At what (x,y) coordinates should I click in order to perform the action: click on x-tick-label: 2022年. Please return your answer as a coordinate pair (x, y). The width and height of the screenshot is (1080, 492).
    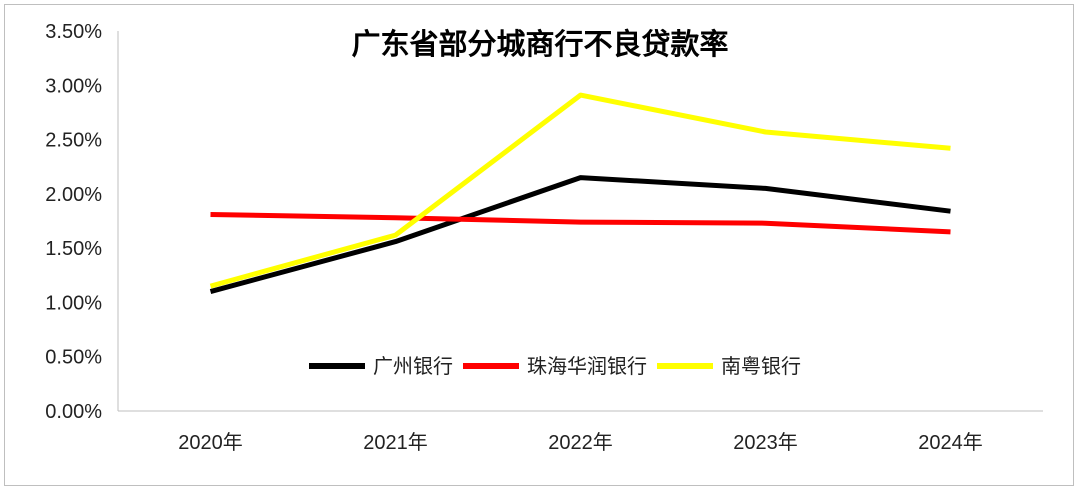
    Looking at the image, I should click on (580, 442).